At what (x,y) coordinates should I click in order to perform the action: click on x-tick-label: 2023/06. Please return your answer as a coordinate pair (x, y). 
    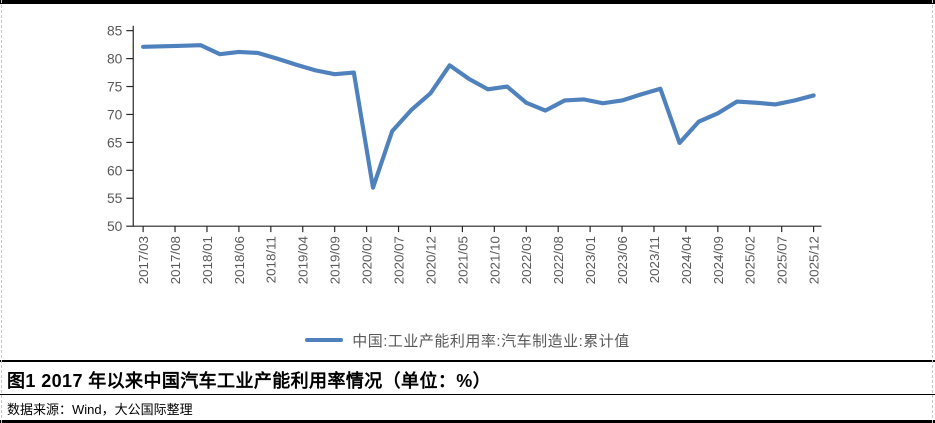
    Looking at the image, I should click on (622, 260).